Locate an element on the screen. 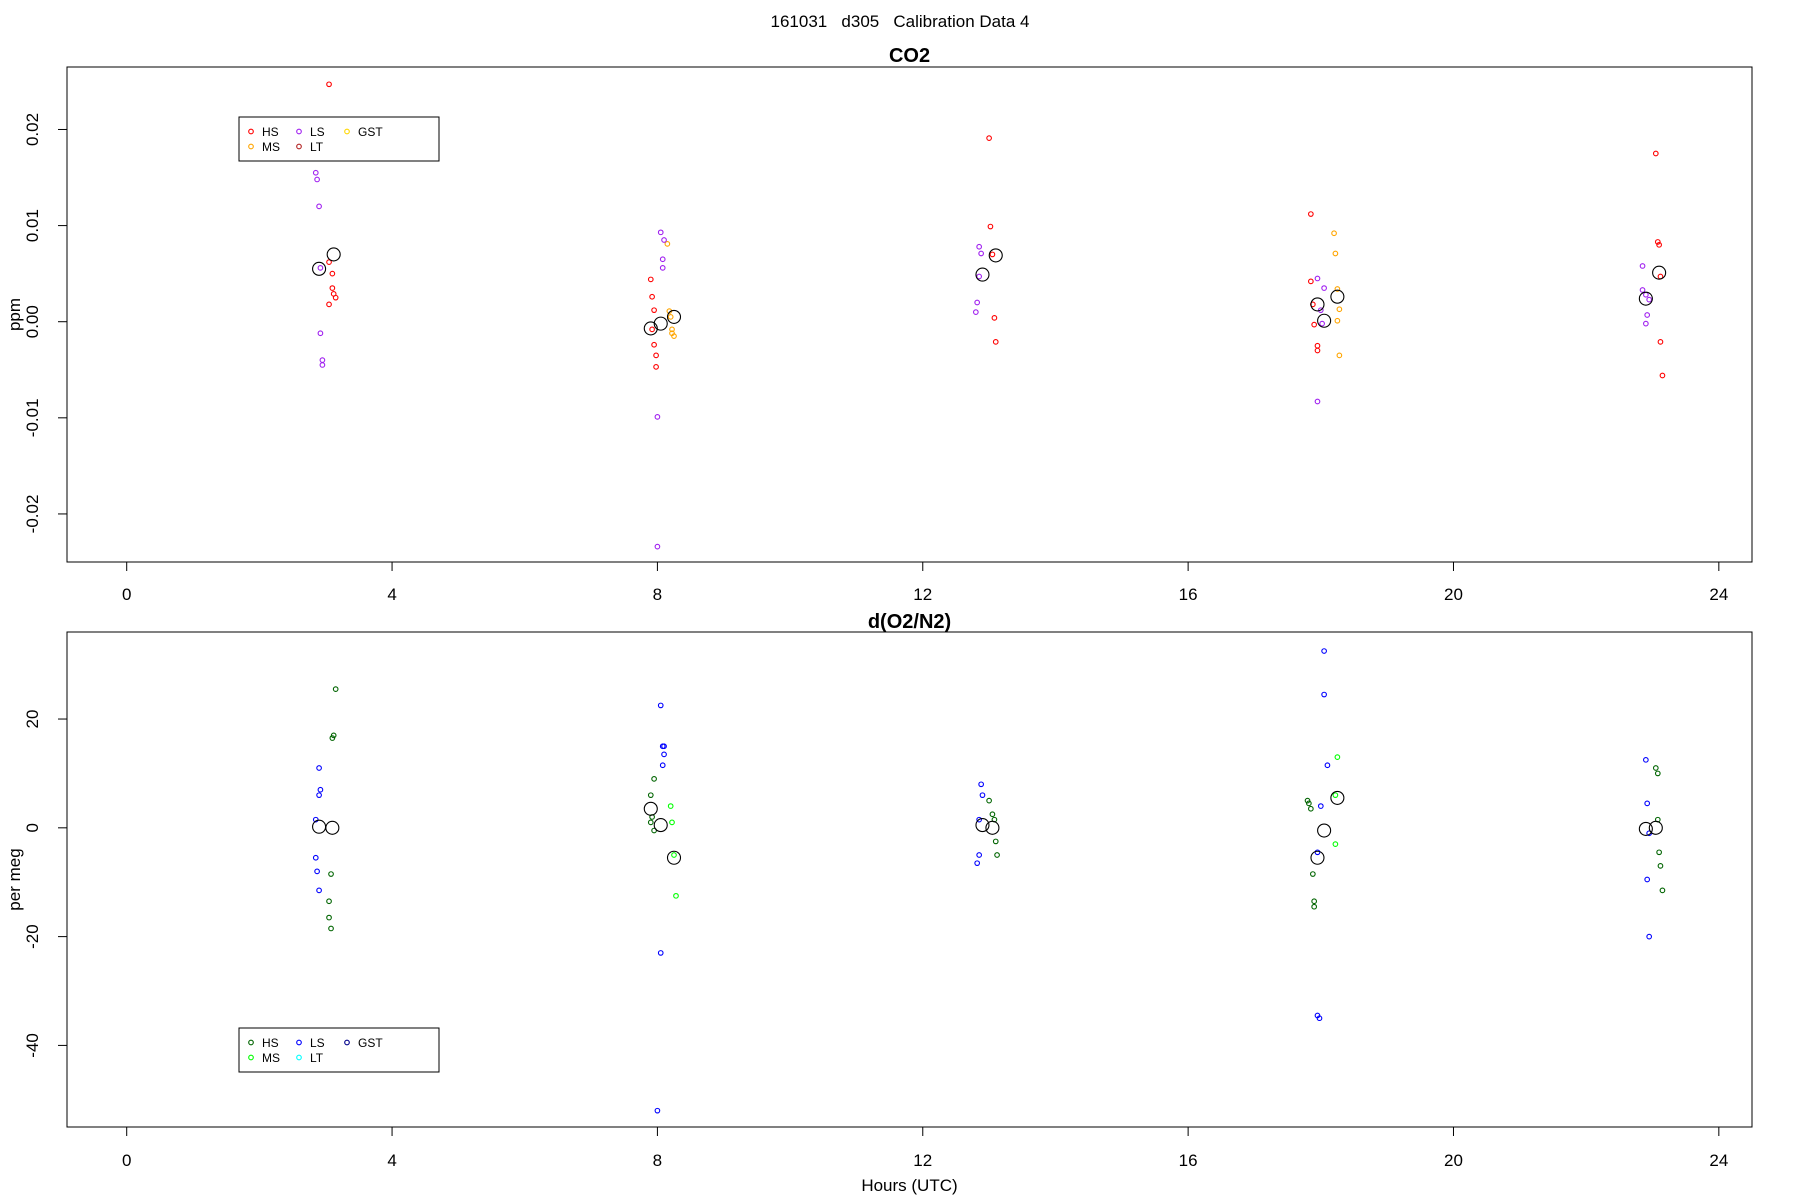 The height and width of the screenshot is (1200, 1800). chart-title: CO2 is located at coordinates (909, 56).